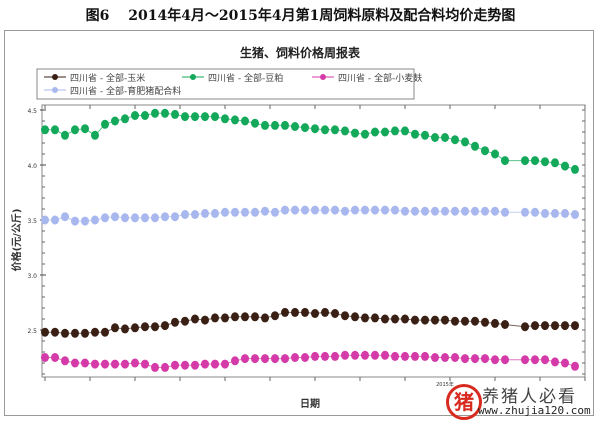  Describe the element at coordinates (125, 91) in the screenshot. I see `legend-label: 四川省 - 全部-育肥猪配合料` at that location.